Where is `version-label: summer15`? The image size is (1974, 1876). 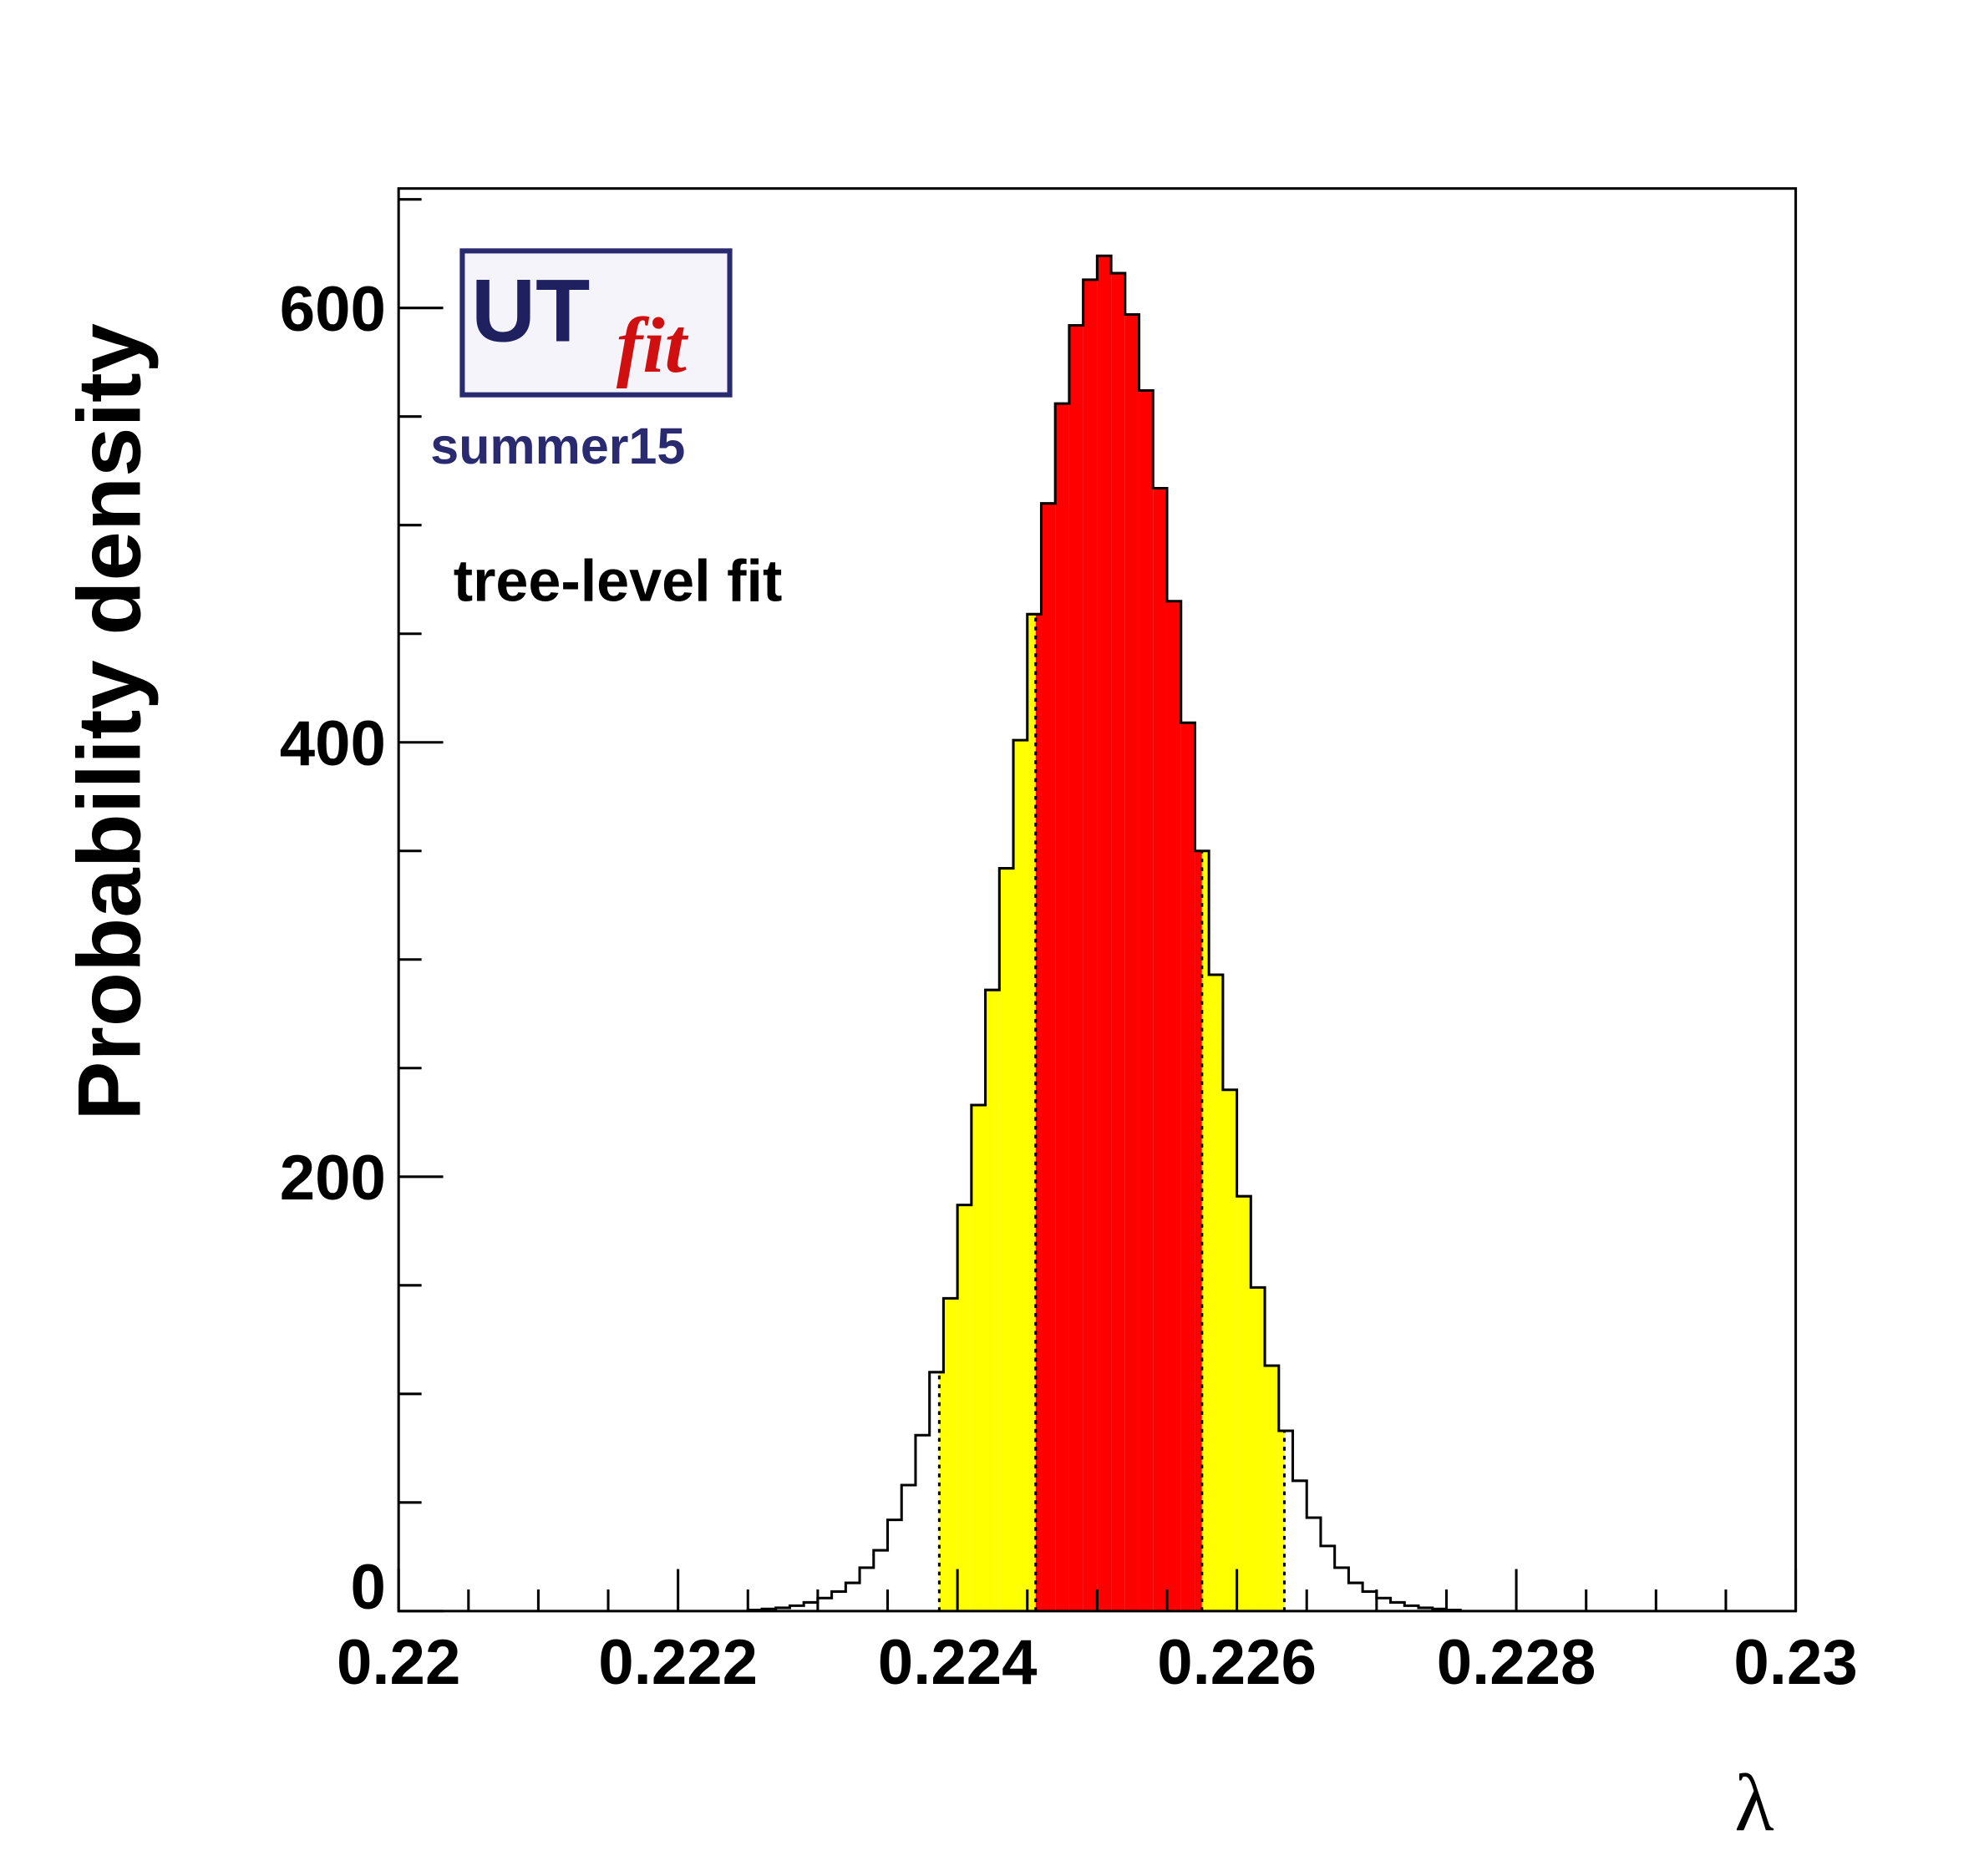 version-label: summer15 is located at coordinates (557, 446).